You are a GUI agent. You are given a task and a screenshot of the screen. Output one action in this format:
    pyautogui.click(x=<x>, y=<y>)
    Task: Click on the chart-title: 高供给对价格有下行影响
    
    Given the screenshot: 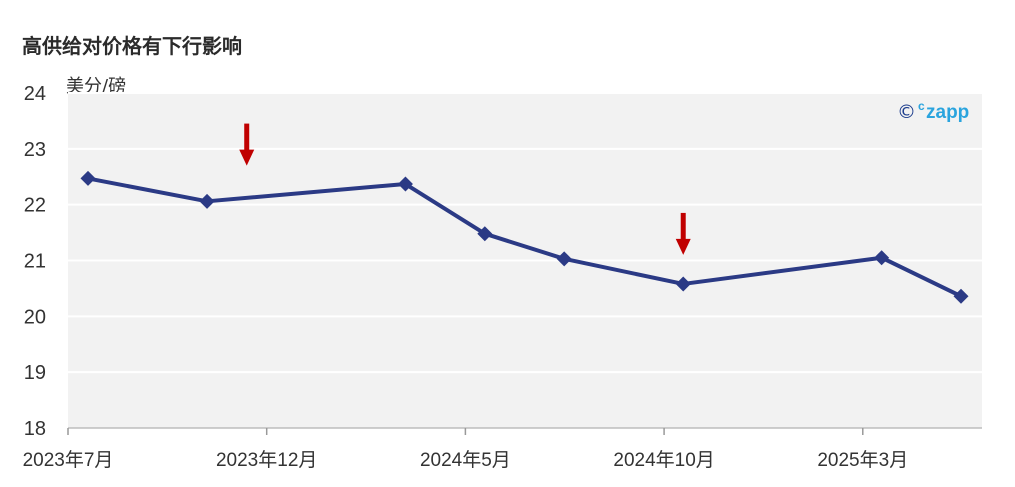 What is the action you would take?
    pyautogui.click(x=132, y=46)
    